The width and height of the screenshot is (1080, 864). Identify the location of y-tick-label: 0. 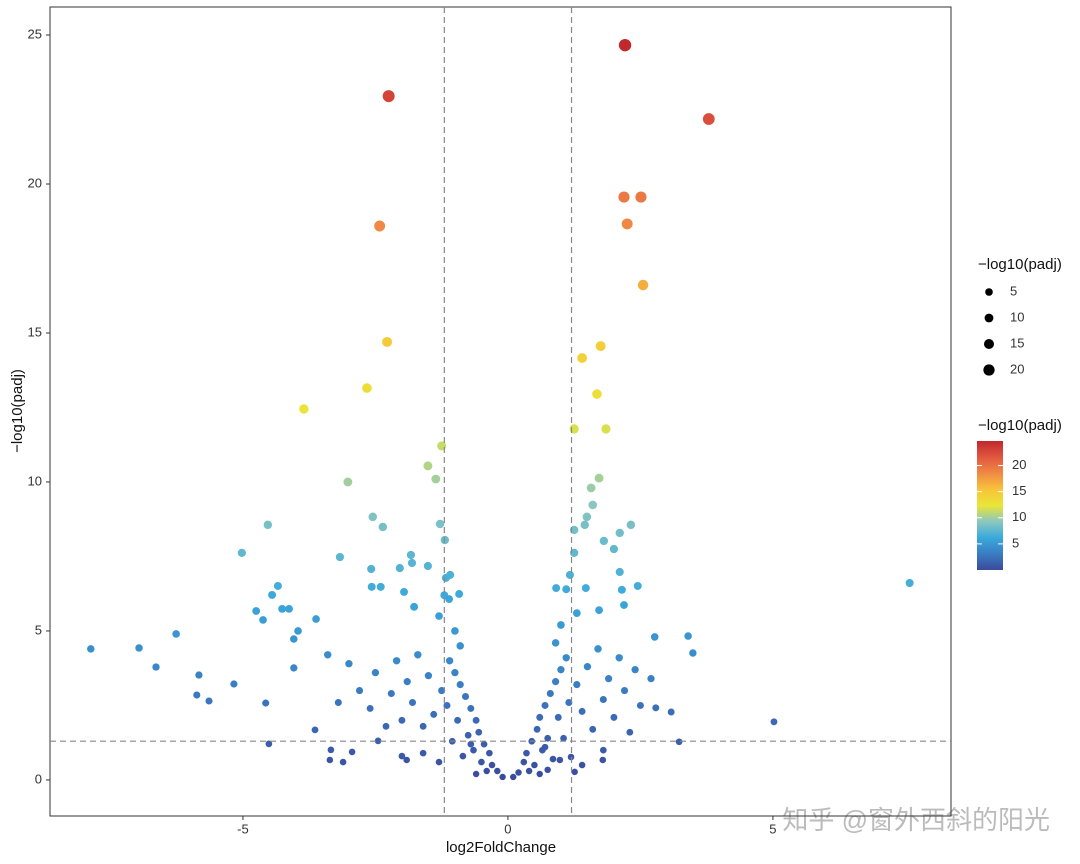
(38, 778).